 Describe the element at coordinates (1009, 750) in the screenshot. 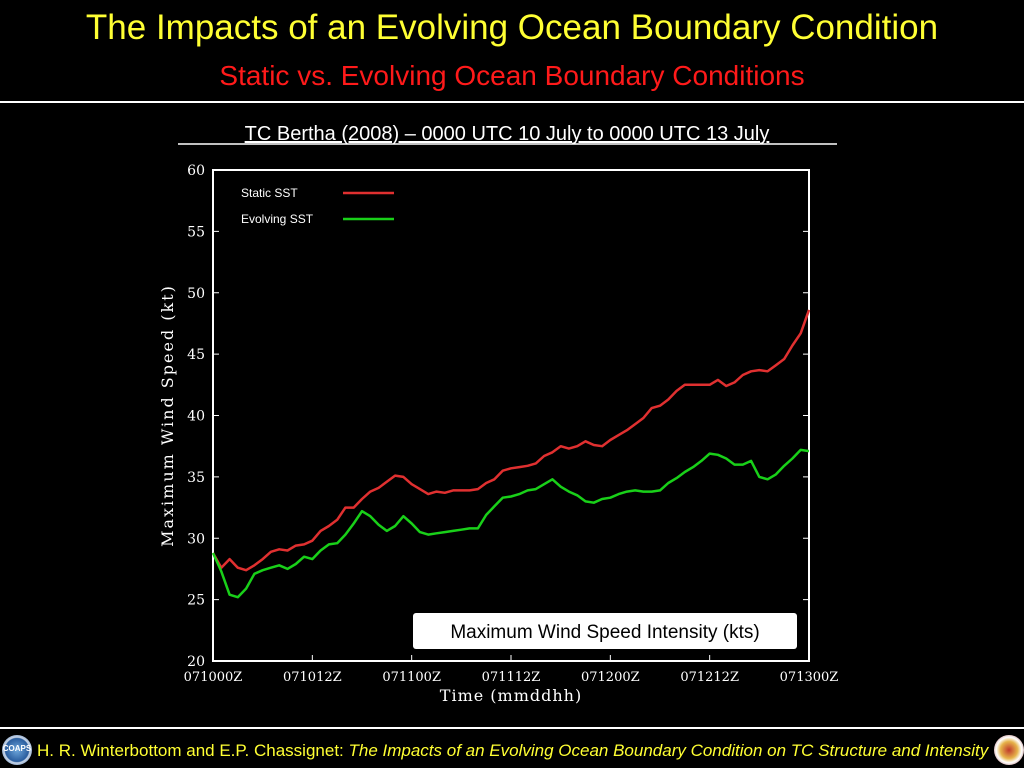

I see `university-seal-logo` at that location.